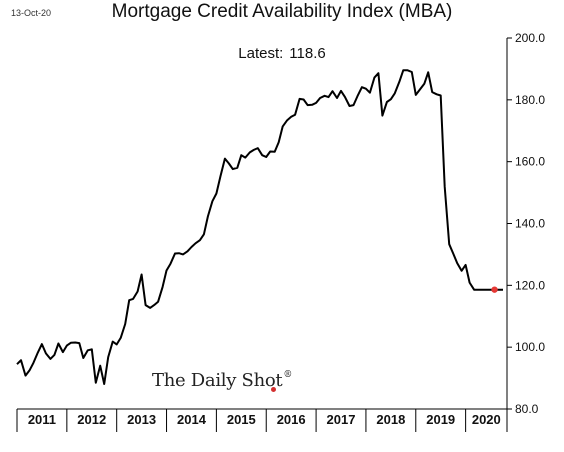  I want to click on chart-title: Mortgage Credit Availability Index (MBA), so click(282, 11).